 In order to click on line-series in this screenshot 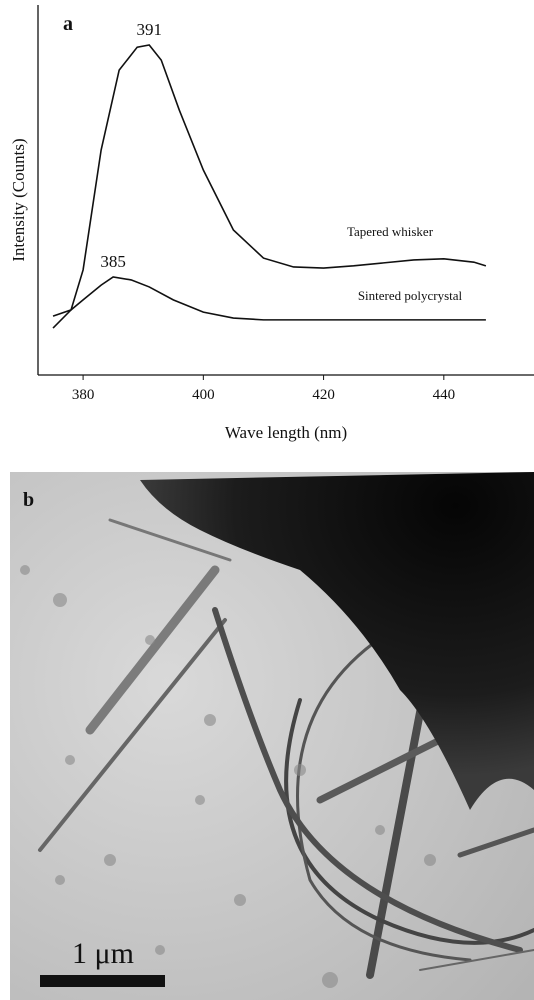, I will do `click(269, 298)`.